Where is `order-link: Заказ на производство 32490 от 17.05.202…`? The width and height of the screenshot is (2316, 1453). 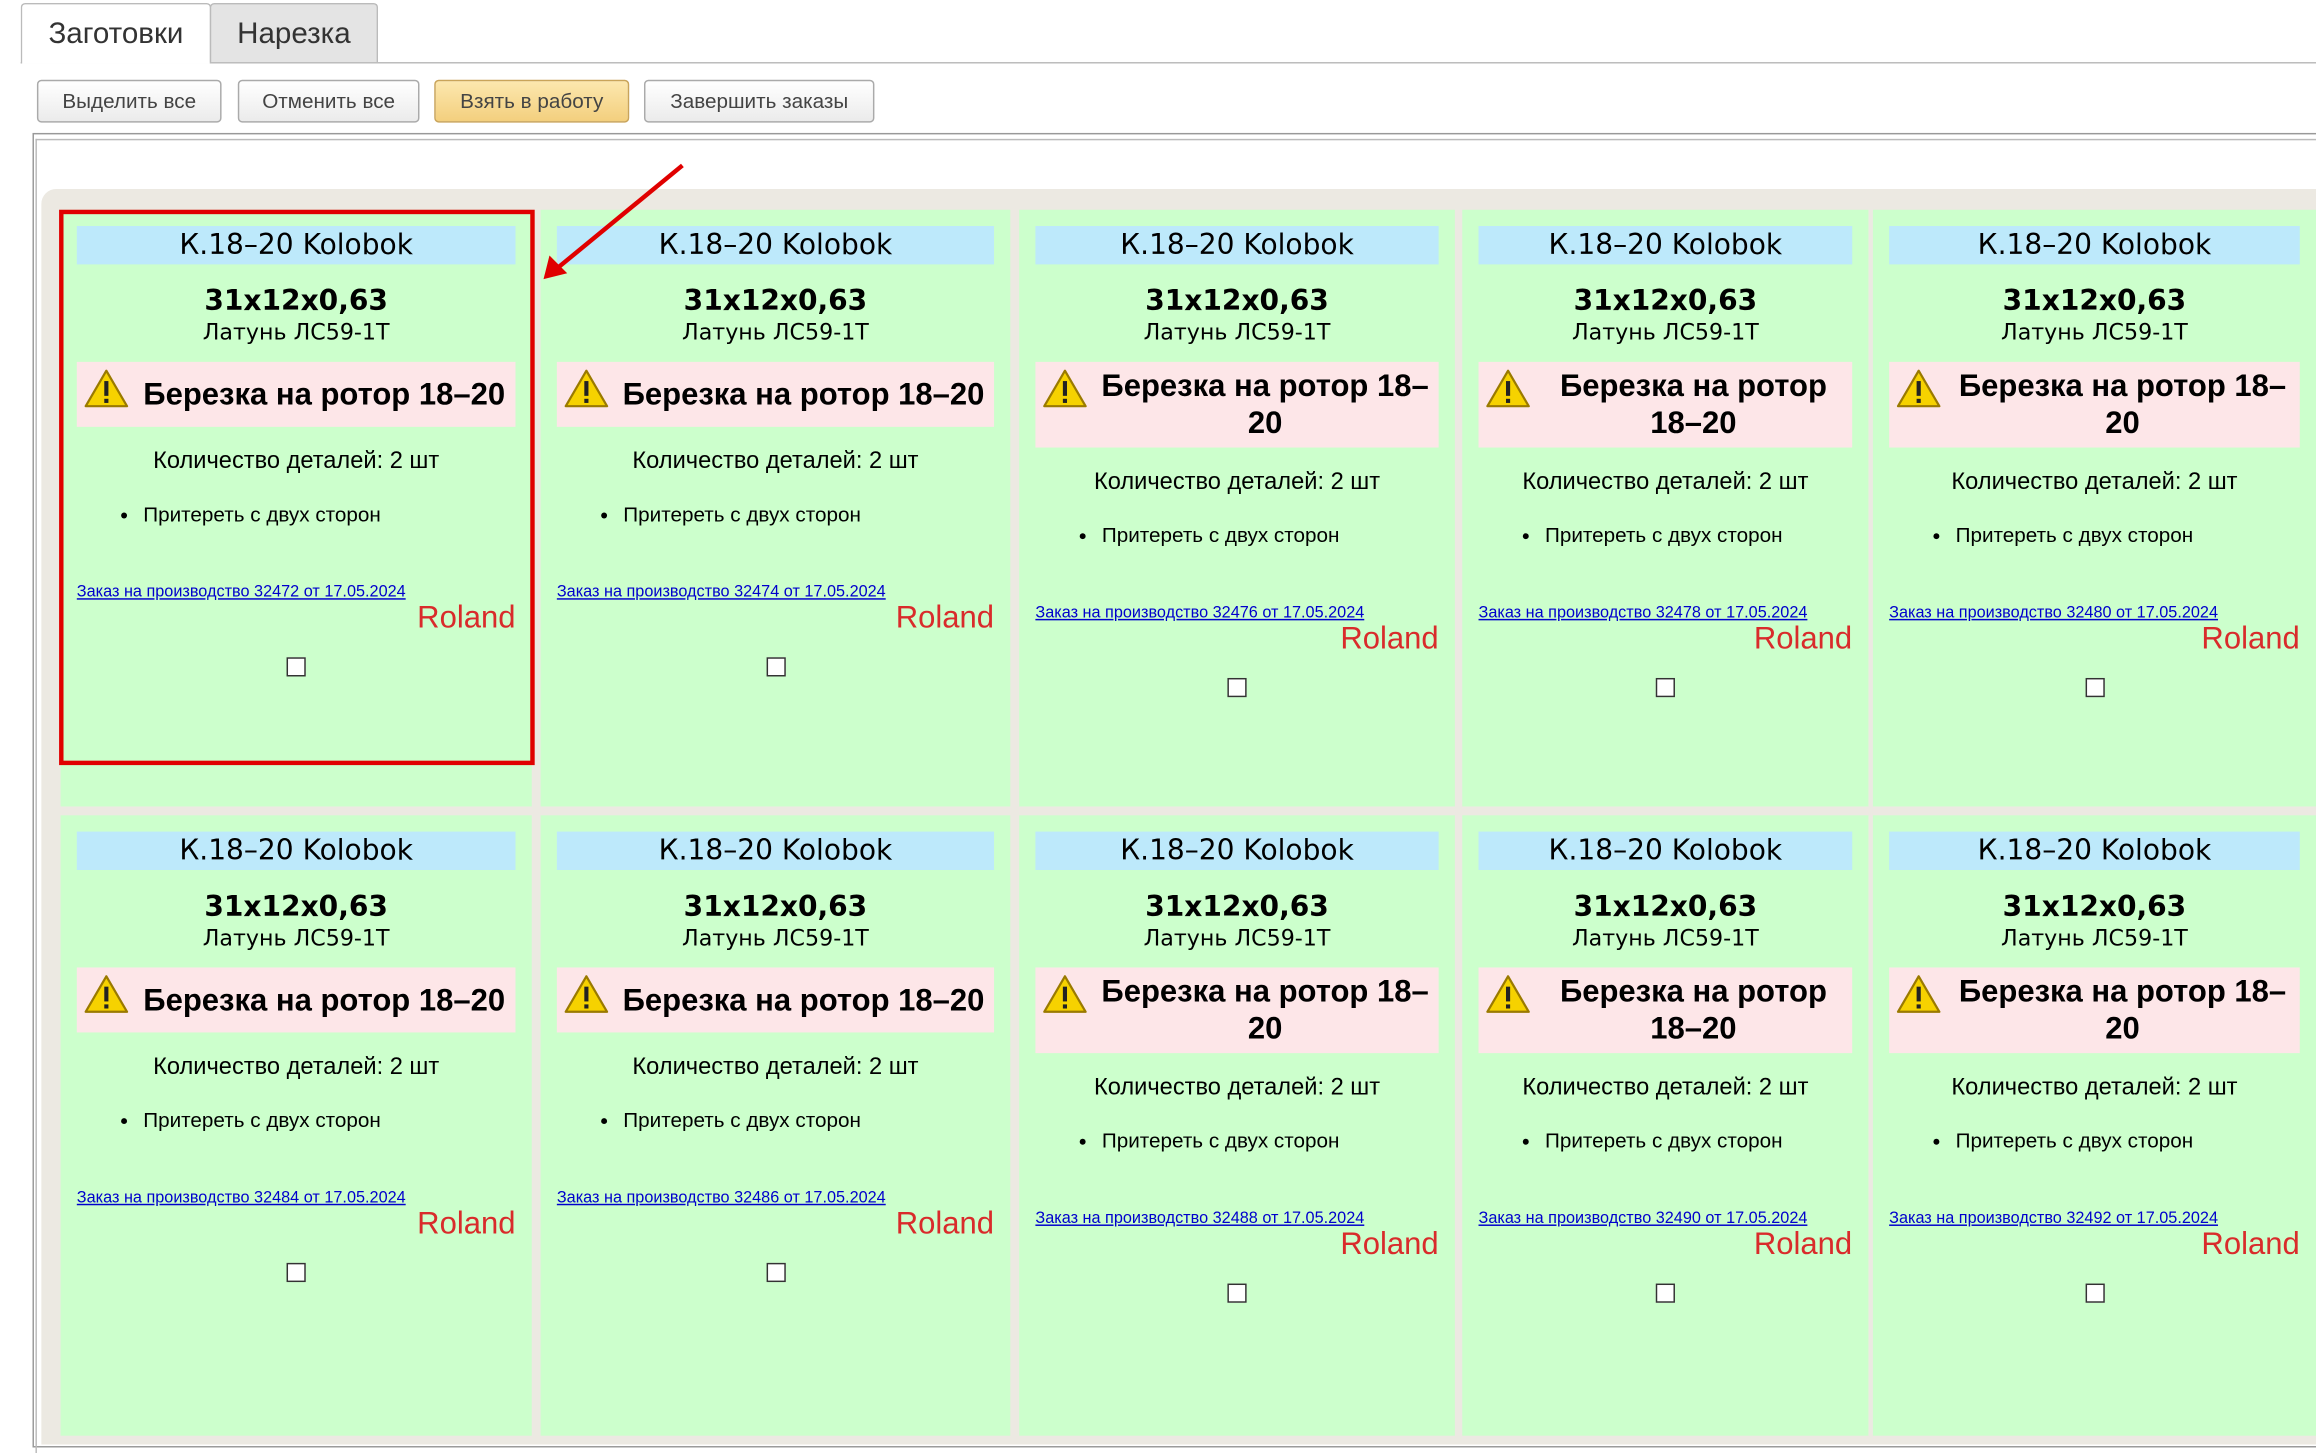
order-link: Заказ на производство 32490 от 17.05.202… is located at coordinates (1643, 1218).